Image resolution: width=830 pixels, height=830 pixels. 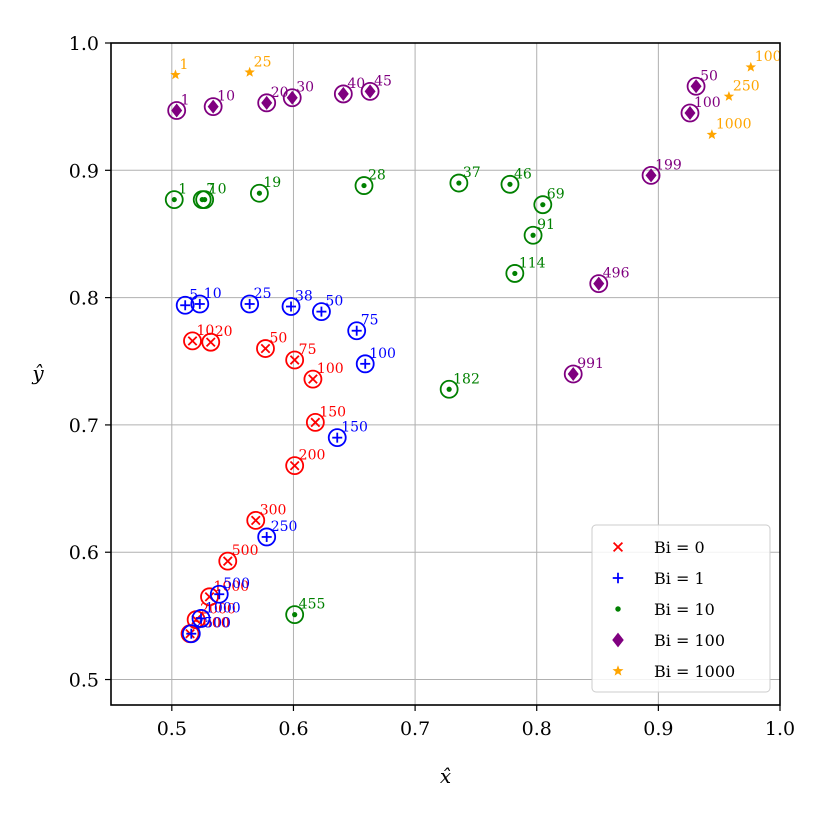 What do you see at coordinates (293, 729) in the screenshot?
I see `x-tick-label: 0.6` at bounding box center [293, 729].